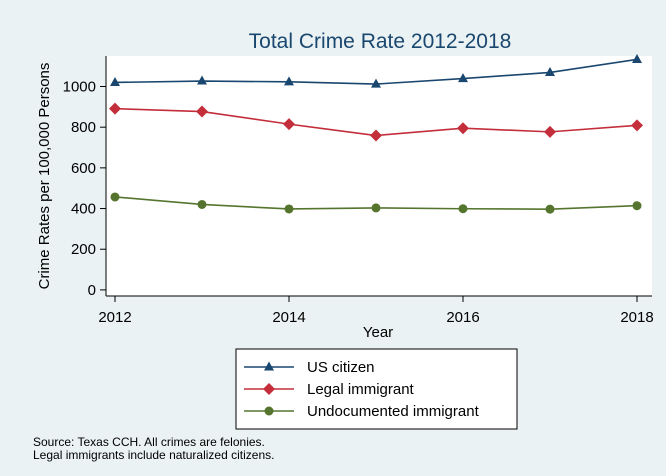 The height and width of the screenshot is (476, 666). I want to click on legend-item-legal-immigrant: Legal immigrant, so click(329, 389).